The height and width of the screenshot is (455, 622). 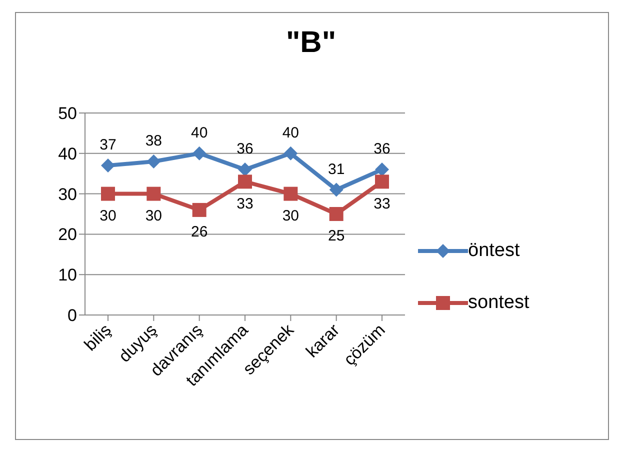 I want to click on y-tick-label: 40, so click(x=67, y=154).